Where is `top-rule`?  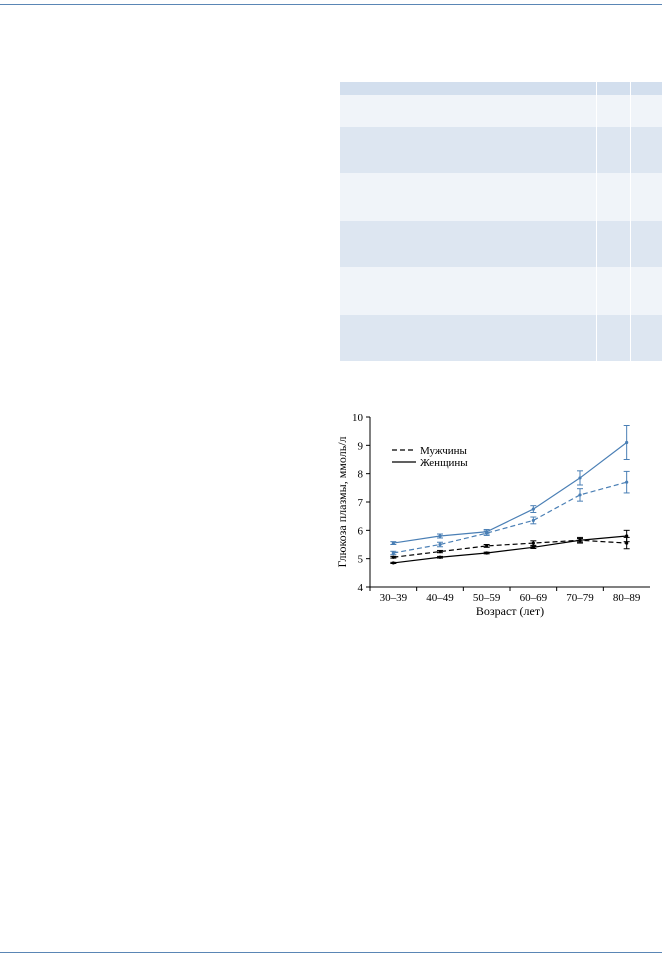 top-rule is located at coordinates (331, 4).